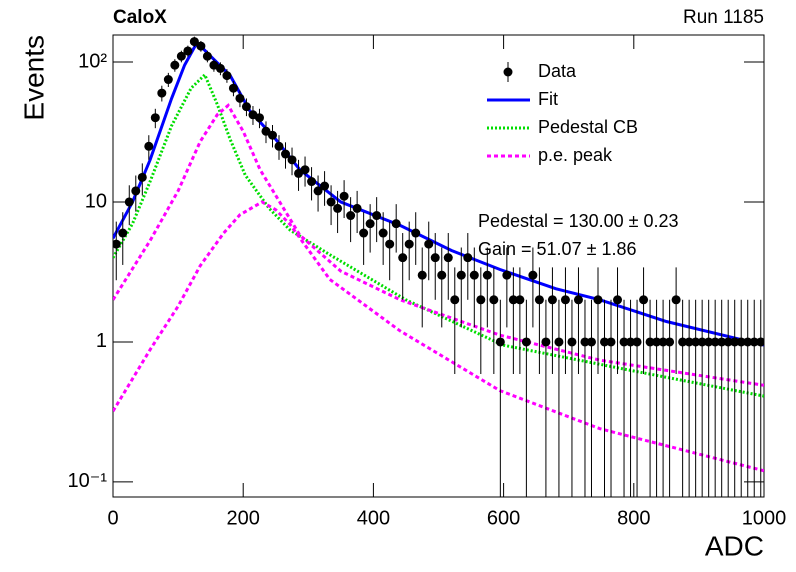 The height and width of the screenshot is (572, 796). What do you see at coordinates (764, 518) in the screenshot?
I see `x-tick-label: 1000` at bounding box center [764, 518].